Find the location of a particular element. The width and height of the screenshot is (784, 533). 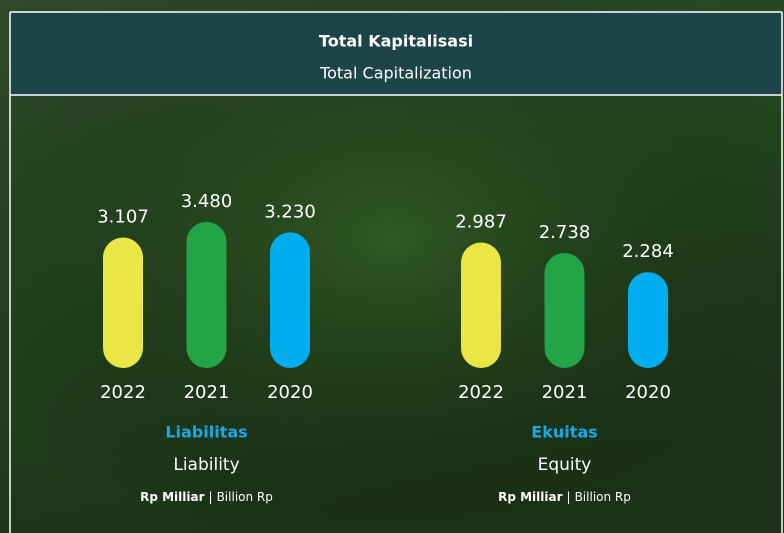

value-label: 2.738 is located at coordinates (565, 232).